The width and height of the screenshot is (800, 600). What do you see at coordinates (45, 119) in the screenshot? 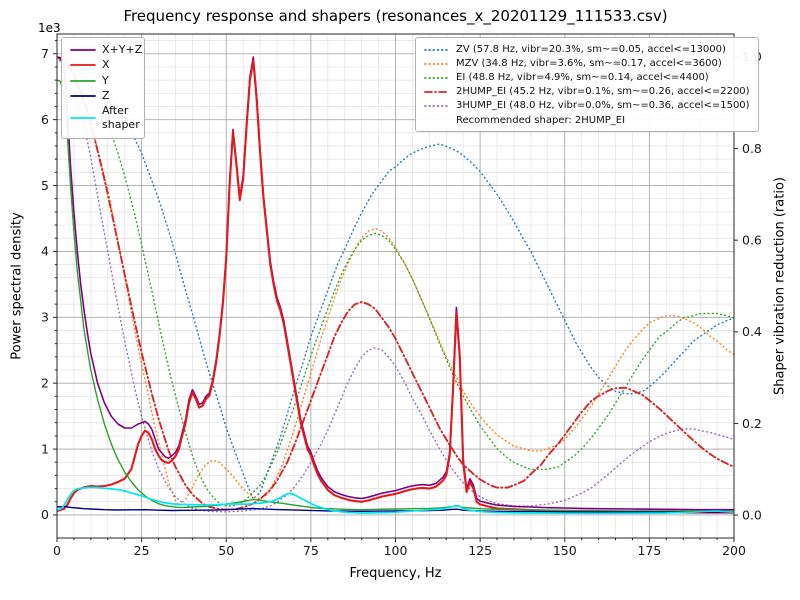
I see `svg-text: 6` at bounding box center [45, 119].